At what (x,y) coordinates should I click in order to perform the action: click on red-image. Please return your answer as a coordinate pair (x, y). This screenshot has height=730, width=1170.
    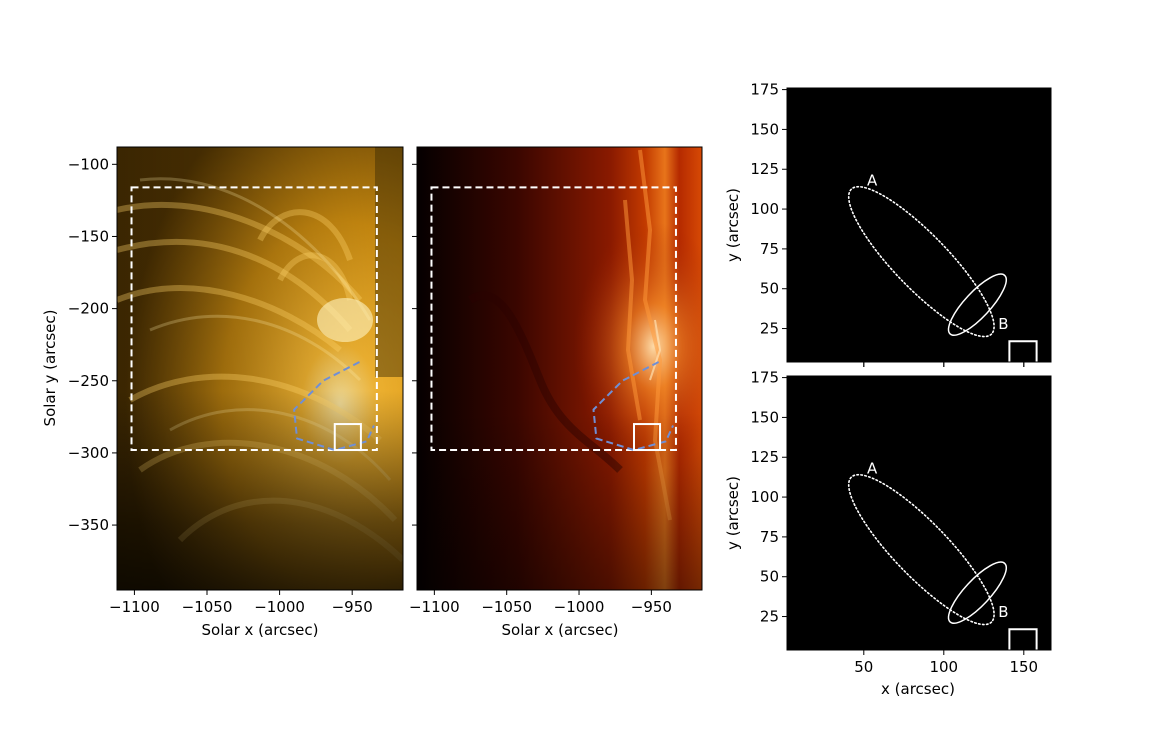
    Looking at the image, I should click on (559, 368).